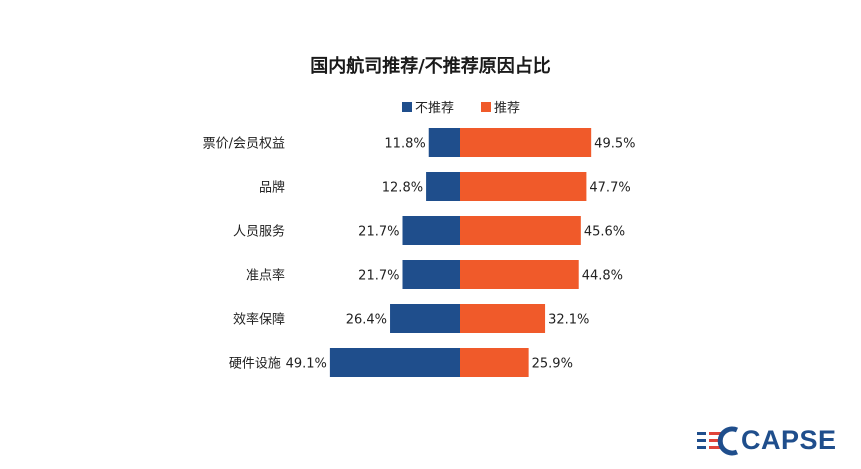  Describe the element at coordinates (430, 66) in the screenshot. I see `chart-title: 国内航司推荐/不推荐原因占比` at that location.